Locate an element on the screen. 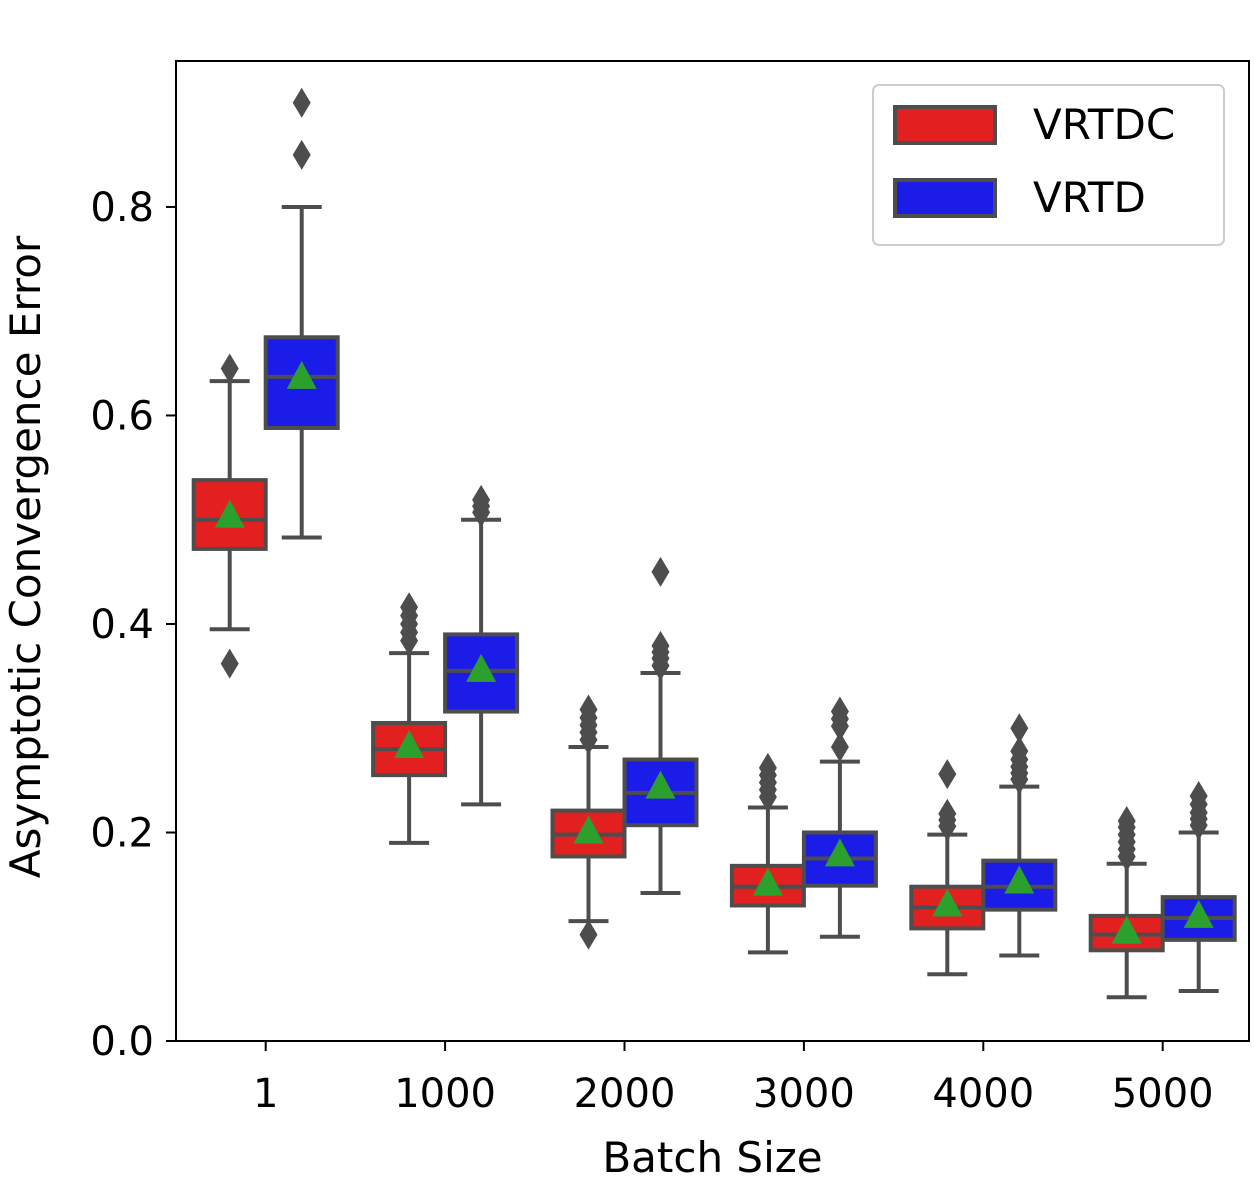 Image resolution: width=1254 pixels, height=1200 pixels. legend-label-vrtd: VRTD is located at coordinates (1089, 197).